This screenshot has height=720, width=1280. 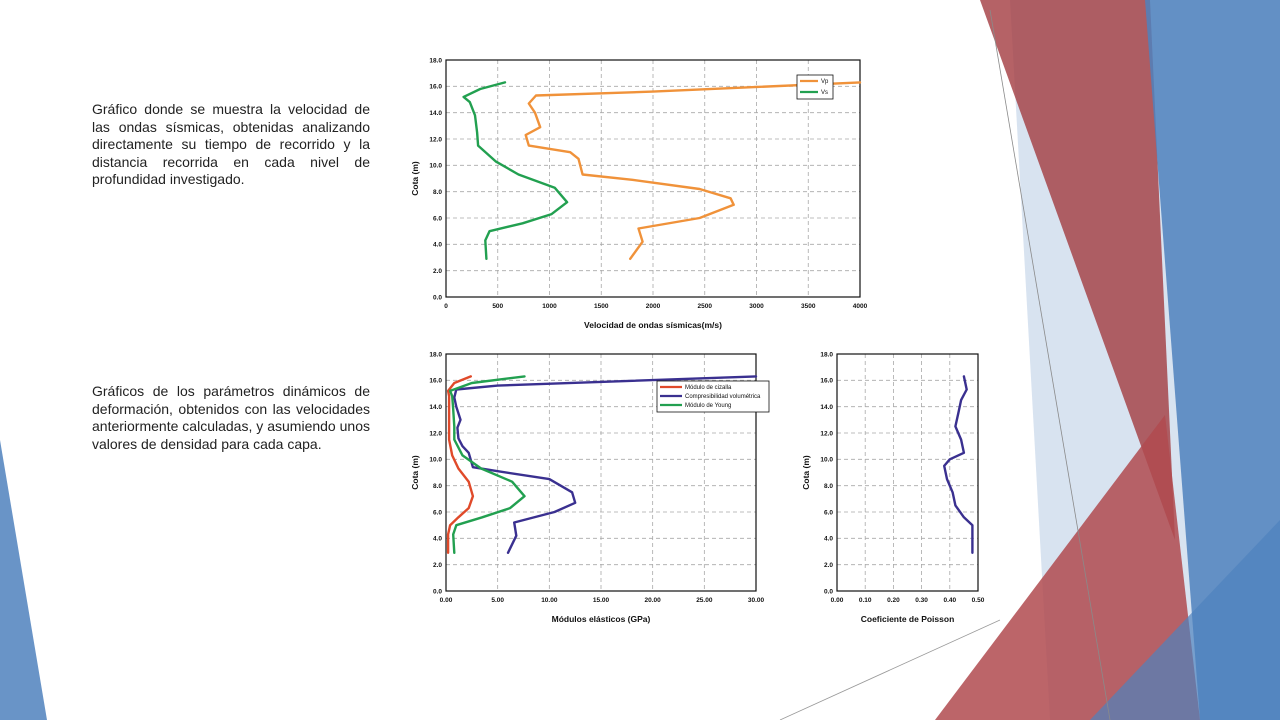 What do you see at coordinates (1212, 360) in the screenshot?
I see `decor-blue-band-right` at bounding box center [1212, 360].